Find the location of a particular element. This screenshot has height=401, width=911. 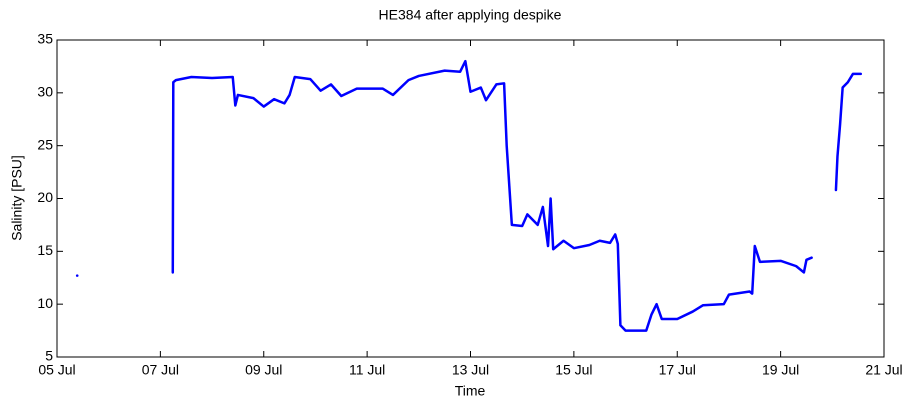

x-tick-label: 17 Jul is located at coordinates (677, 370).